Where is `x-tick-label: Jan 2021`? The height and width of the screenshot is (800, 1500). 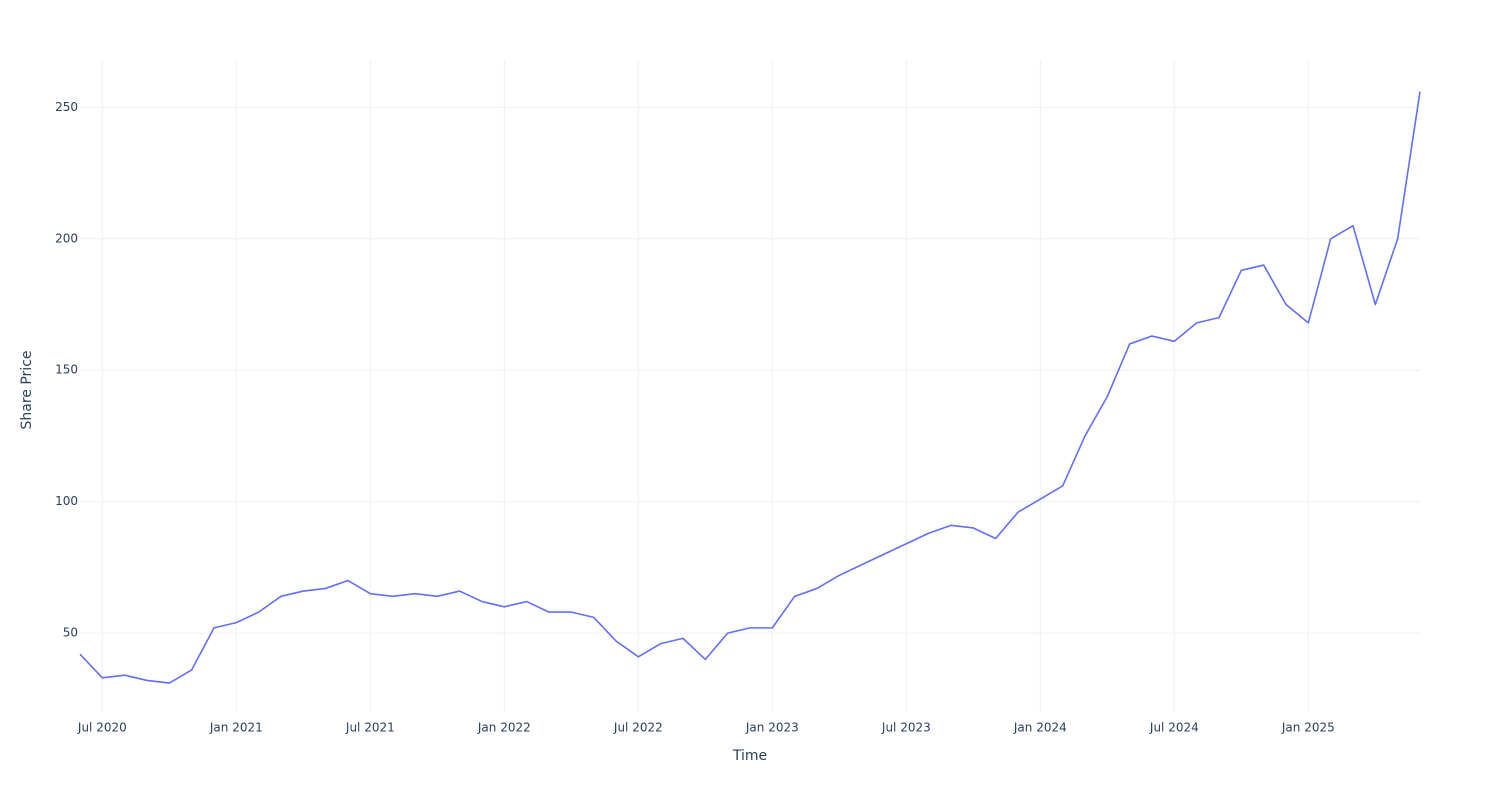 x-tick-label: Jan 2021 is located at coordinates (236, 728).